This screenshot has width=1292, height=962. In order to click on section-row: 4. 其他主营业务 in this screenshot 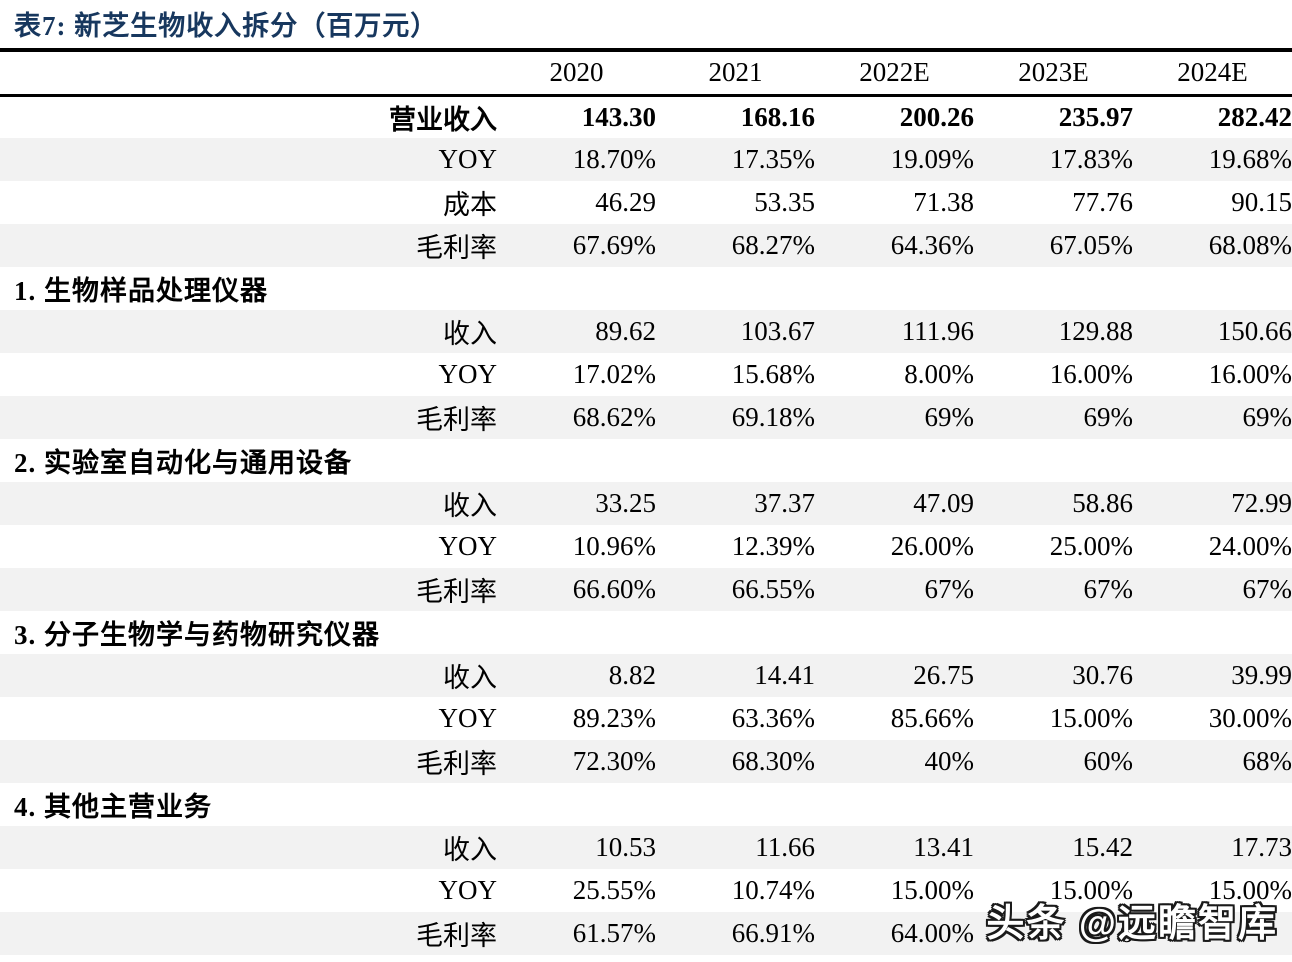, I will do `click(646, 804)`.